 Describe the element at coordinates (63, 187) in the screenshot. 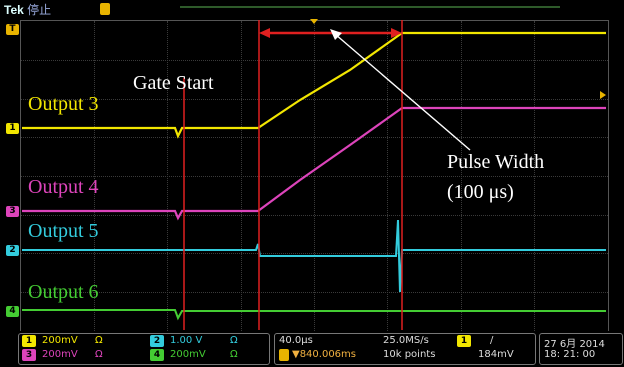

I see `label-output-4: Output 4` at that location.